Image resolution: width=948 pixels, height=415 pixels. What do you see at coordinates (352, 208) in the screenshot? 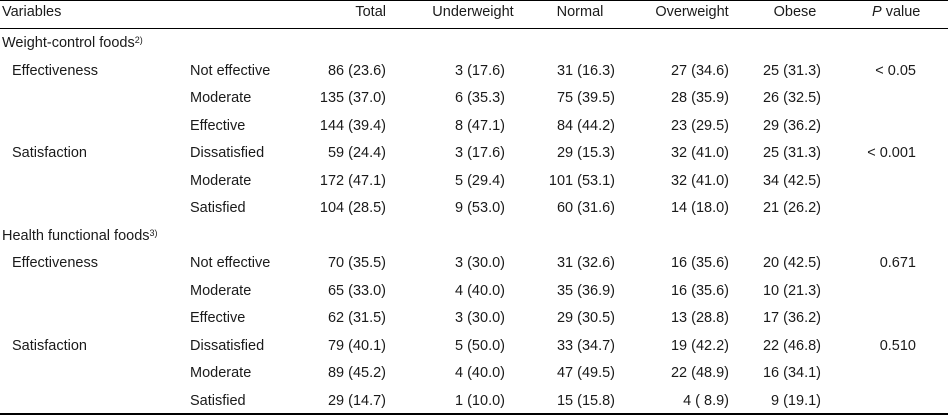
I see `total-cell: 104 (28.5)` at bounding box center [352, 208].